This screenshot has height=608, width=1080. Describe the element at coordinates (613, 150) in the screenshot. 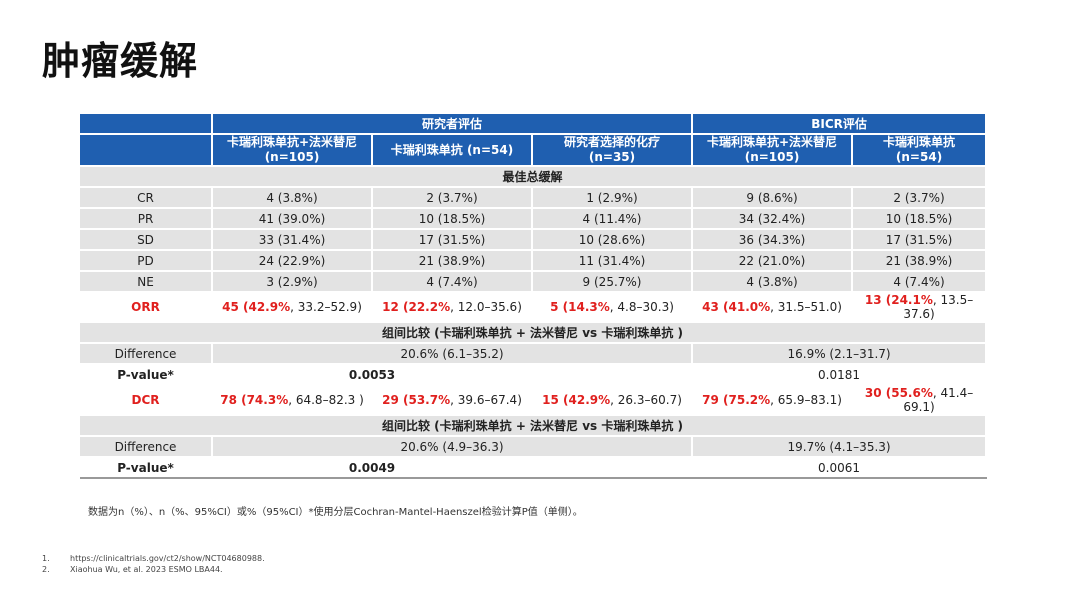

I see `column-header: 研究者选择的化疗 (n=35)` at that location.